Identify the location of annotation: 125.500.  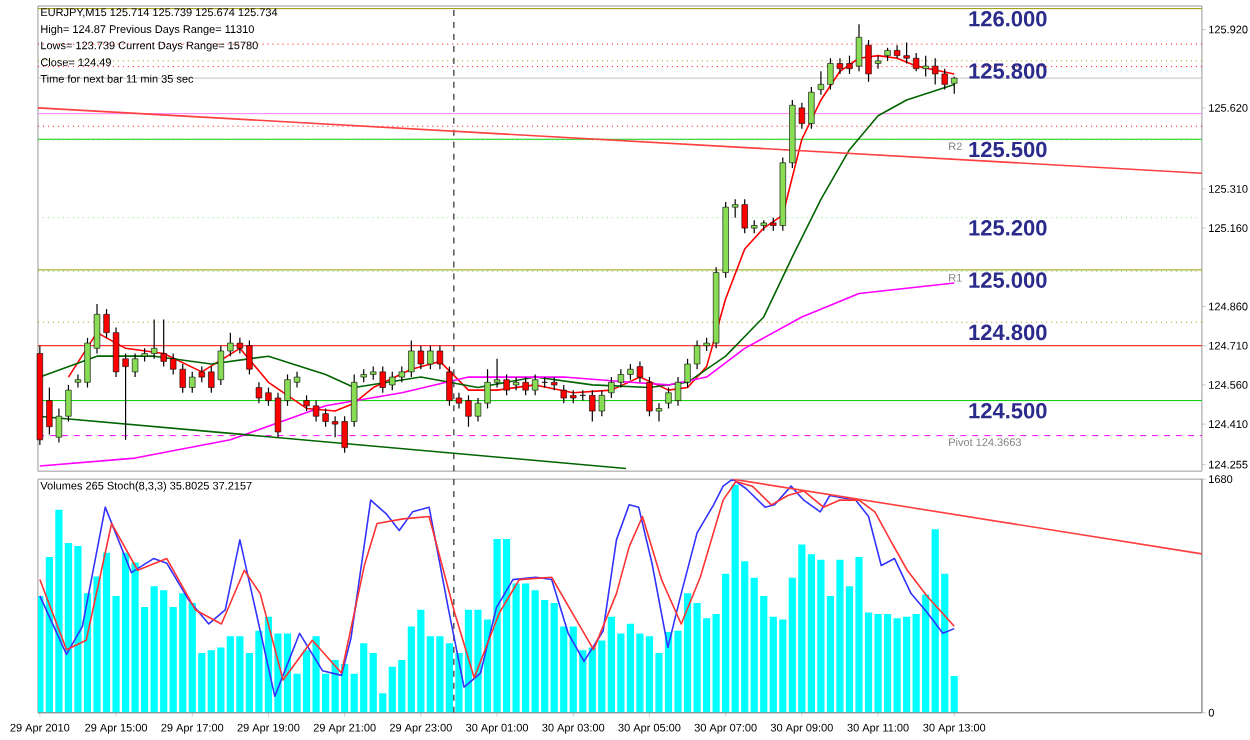
(1008, 149).